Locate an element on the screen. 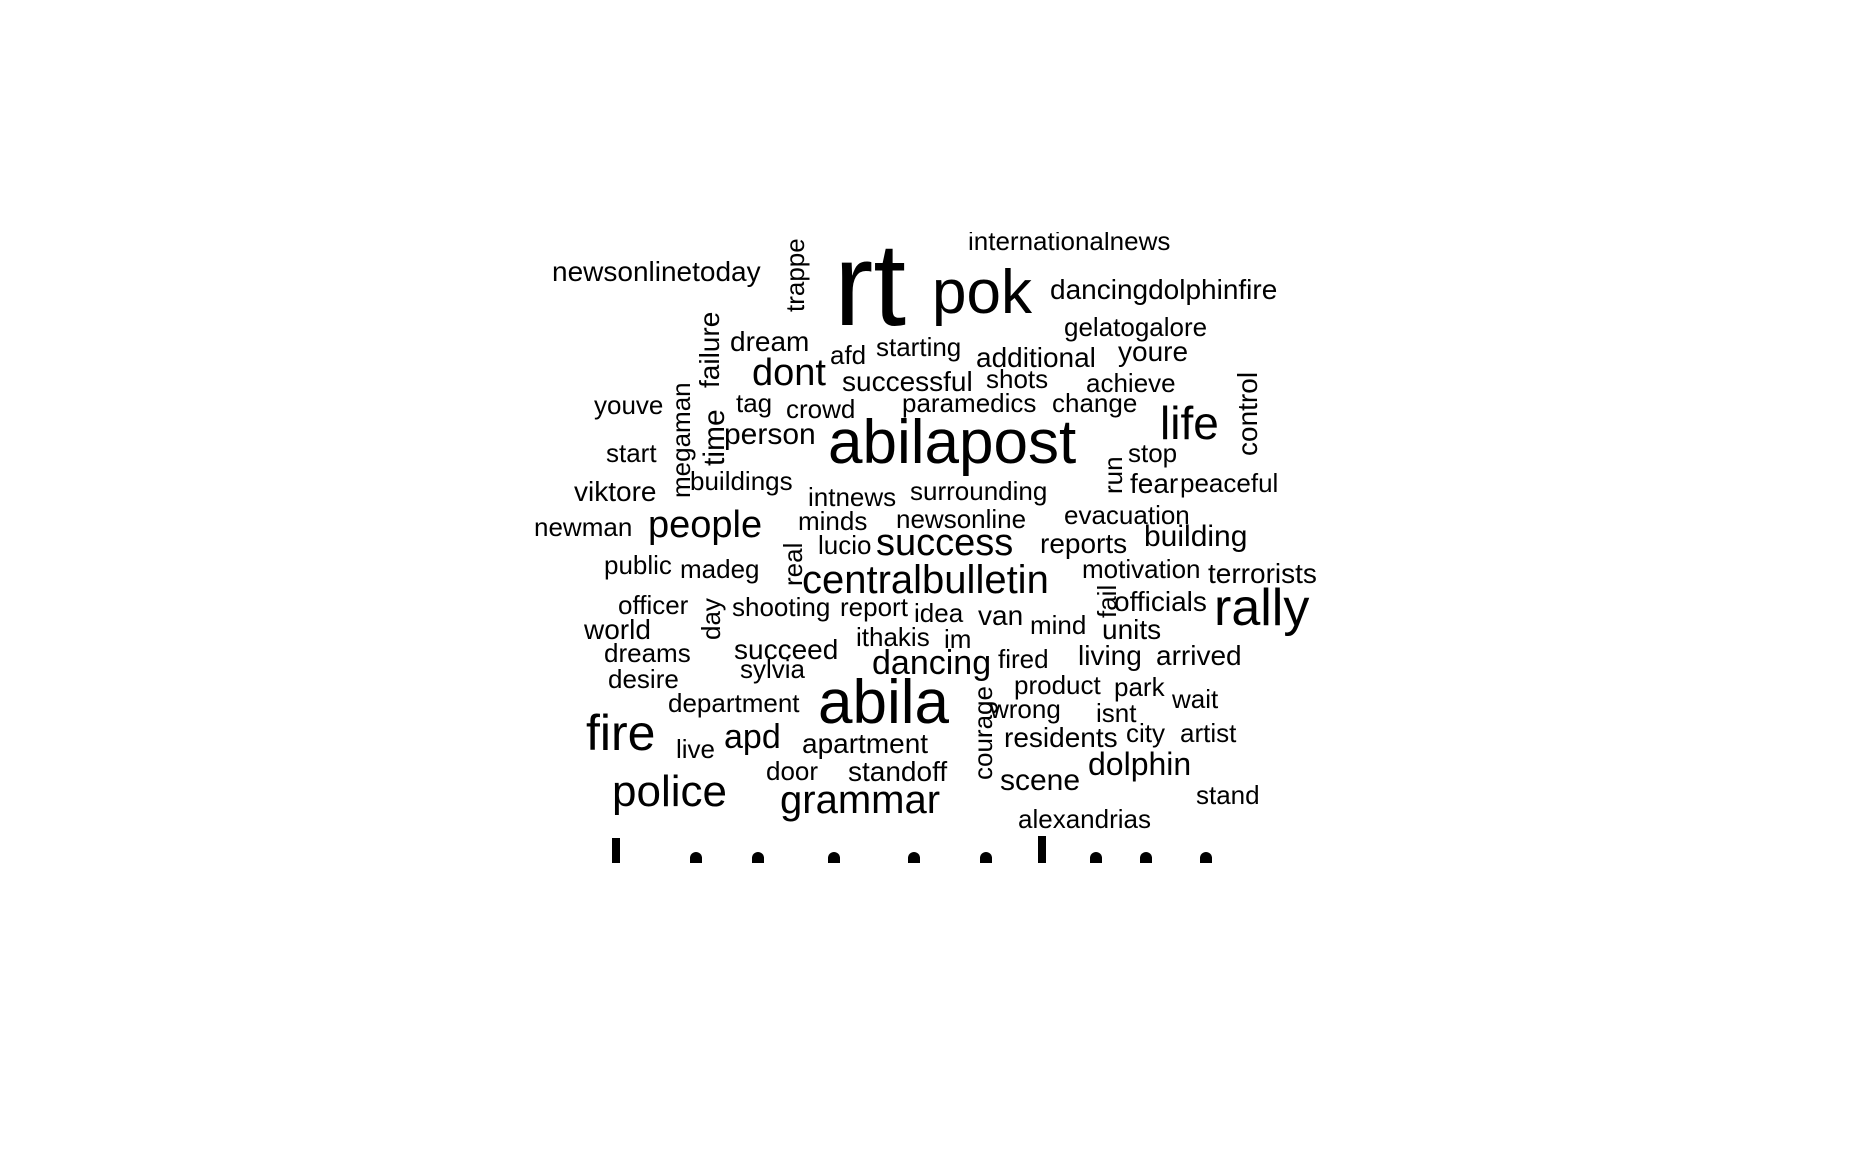  word-newsonline: newsonline is located at coordinates (961, 519).